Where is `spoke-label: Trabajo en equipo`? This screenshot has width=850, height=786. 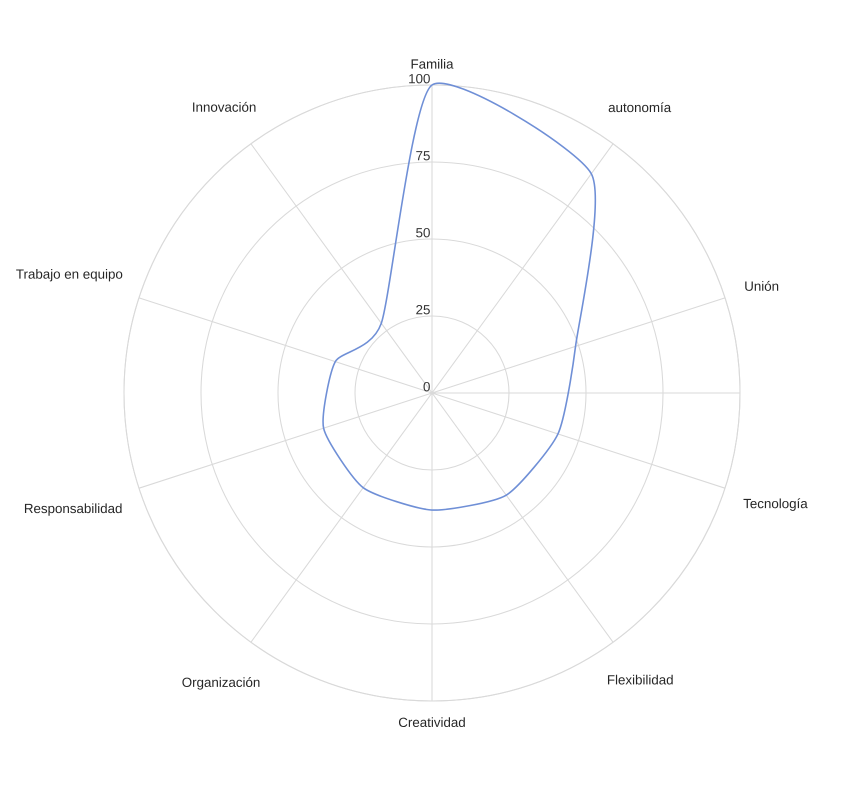
spoke-label: Trabajo en equipo is located at coordinates (69, 275).